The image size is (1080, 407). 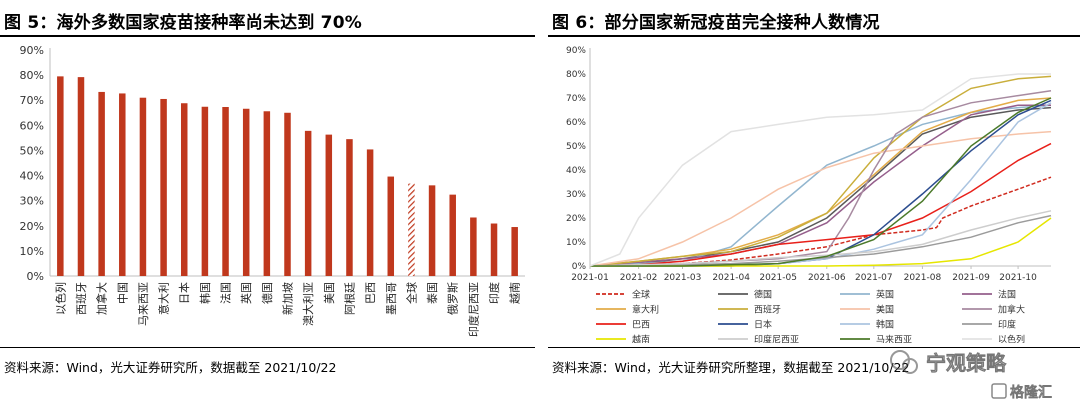 What do you see at coordinates (329, 293) in the screenshot?
I see `x-tick-label: 美国` at bounding box center [329, 293].